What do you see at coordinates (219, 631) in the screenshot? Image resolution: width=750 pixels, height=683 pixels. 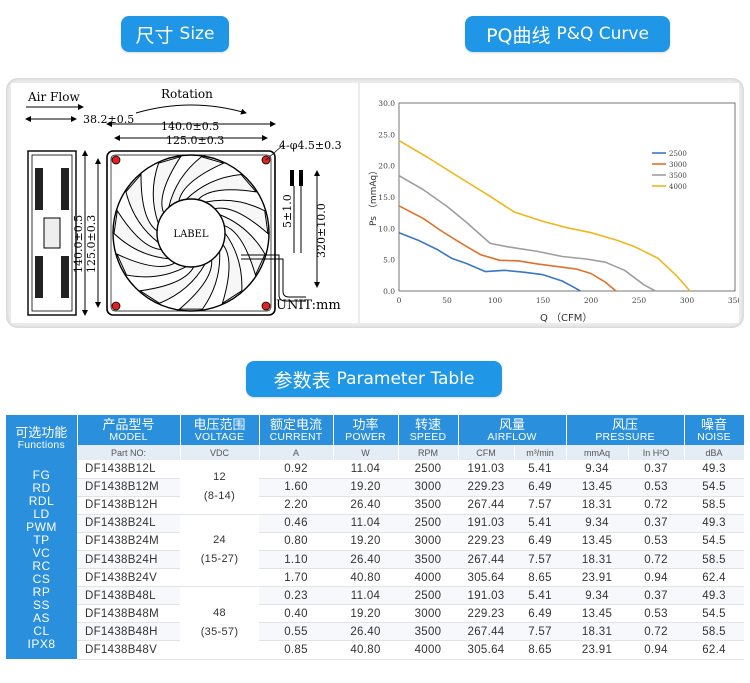 I see `voltage-range: (35-57)` at bounding box center [219, 631].